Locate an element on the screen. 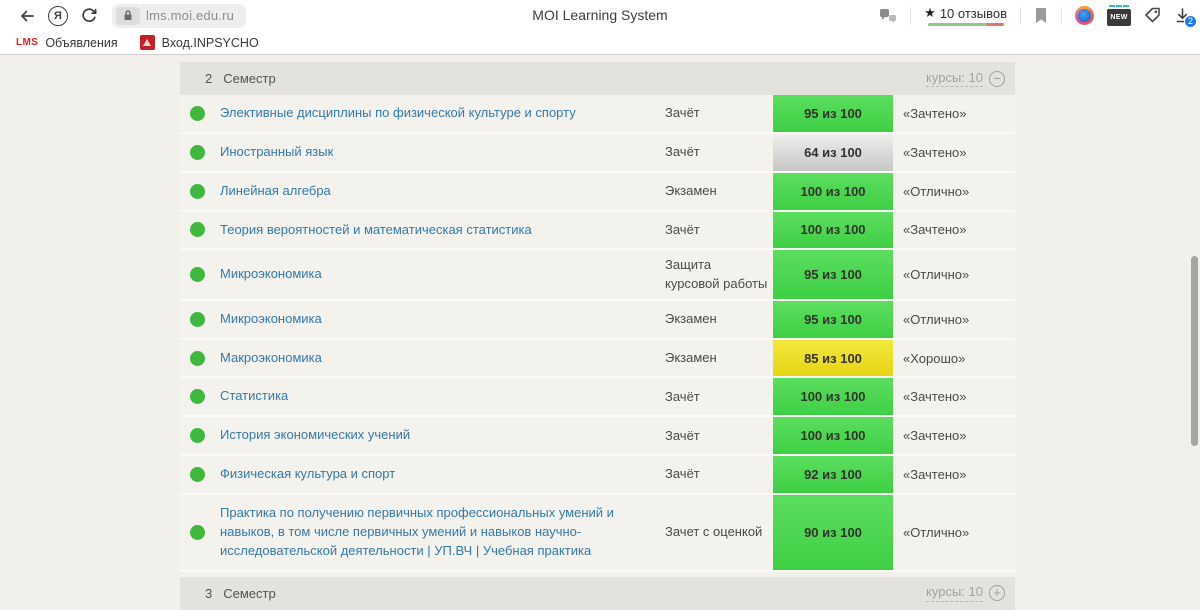 Image resolution: width=1200 pixels, height=610 pixels. course-link: Иностранный язык is located at coordinates (277, 151).